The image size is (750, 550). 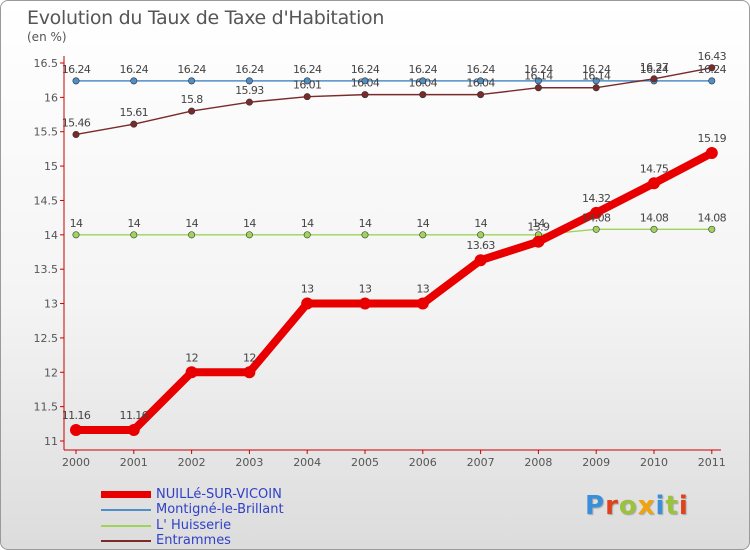 What do you see at coordinates (249, 90) in the screenshot?
I see `data-label-entrammes: 15.93` at bounding box center [249, 90].